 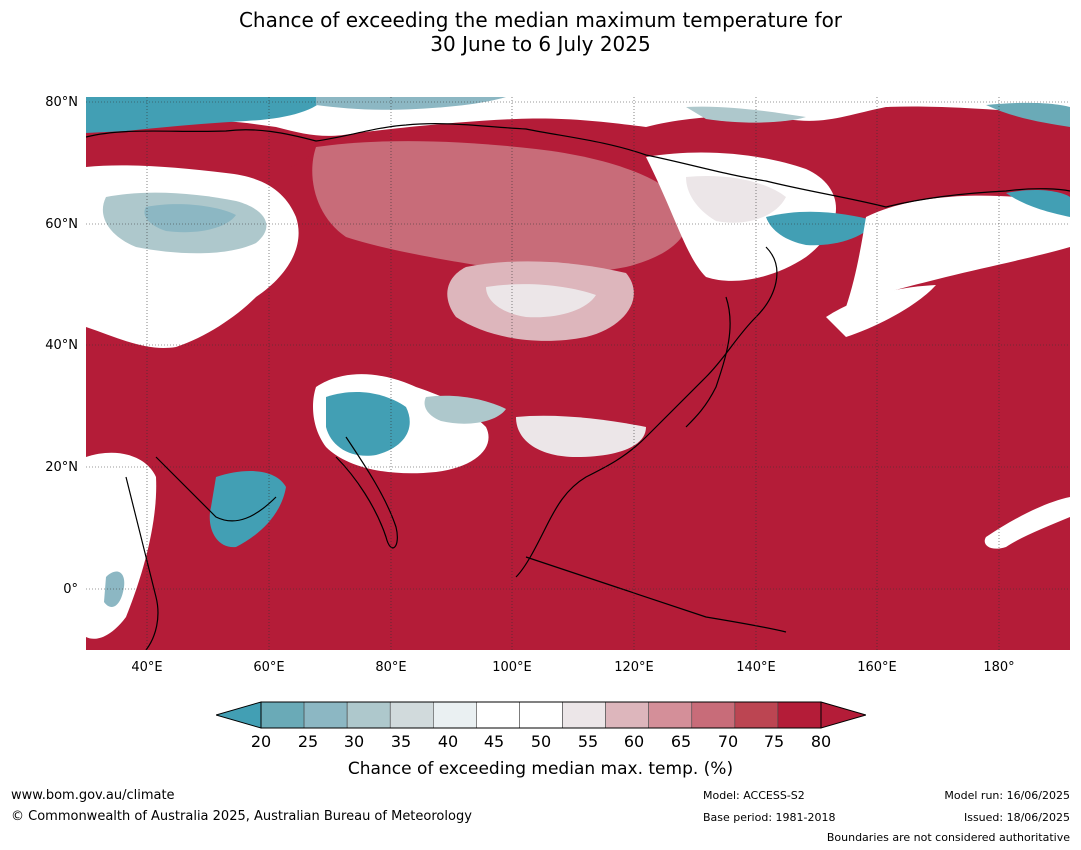 I want to click on colorbar-tick-45: 45, so click(x=494, y=741).